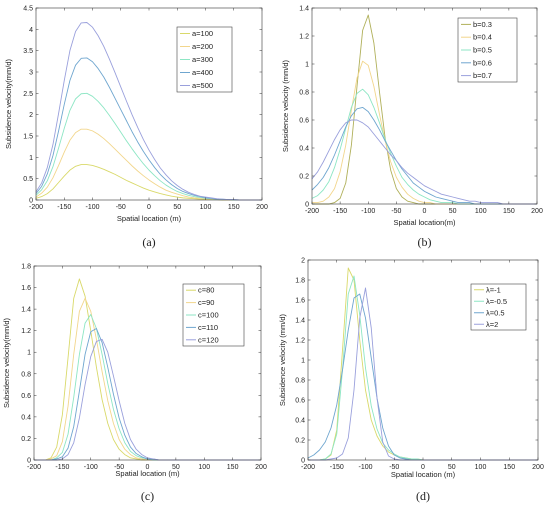 Image resolution: width=550 pixels, height=510 pixels. Describe the element at coordinates (31, 30) in the screenshot. I see `y-tick-label: 4` at that location.